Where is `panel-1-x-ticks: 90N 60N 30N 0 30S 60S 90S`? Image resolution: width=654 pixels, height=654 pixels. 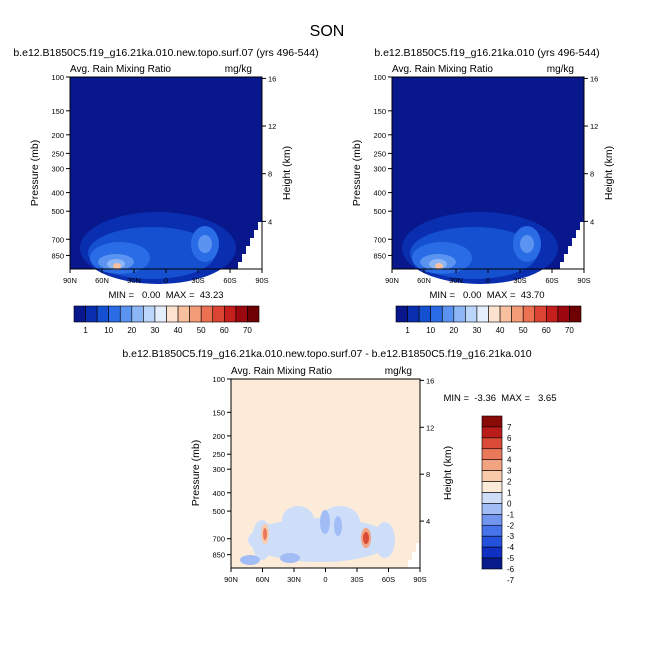 panel-1-x-ticks: 90N 60N 30N 0 30S 60S 90S is located at coordinates (166, 277).